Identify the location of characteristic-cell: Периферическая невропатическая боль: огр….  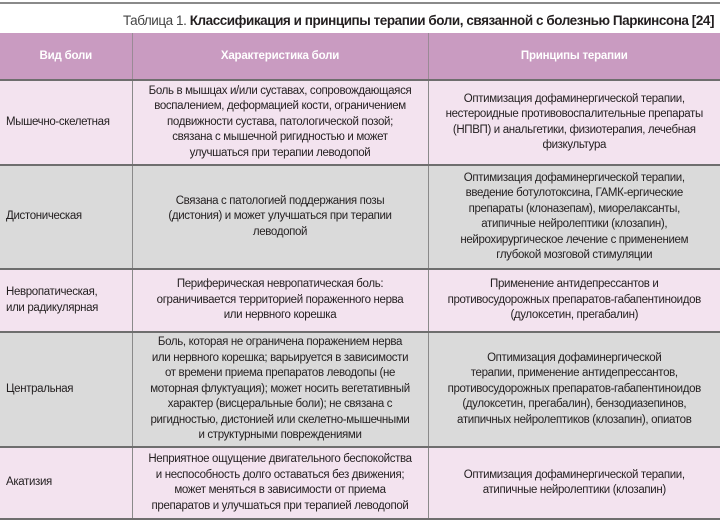
(280, 301).